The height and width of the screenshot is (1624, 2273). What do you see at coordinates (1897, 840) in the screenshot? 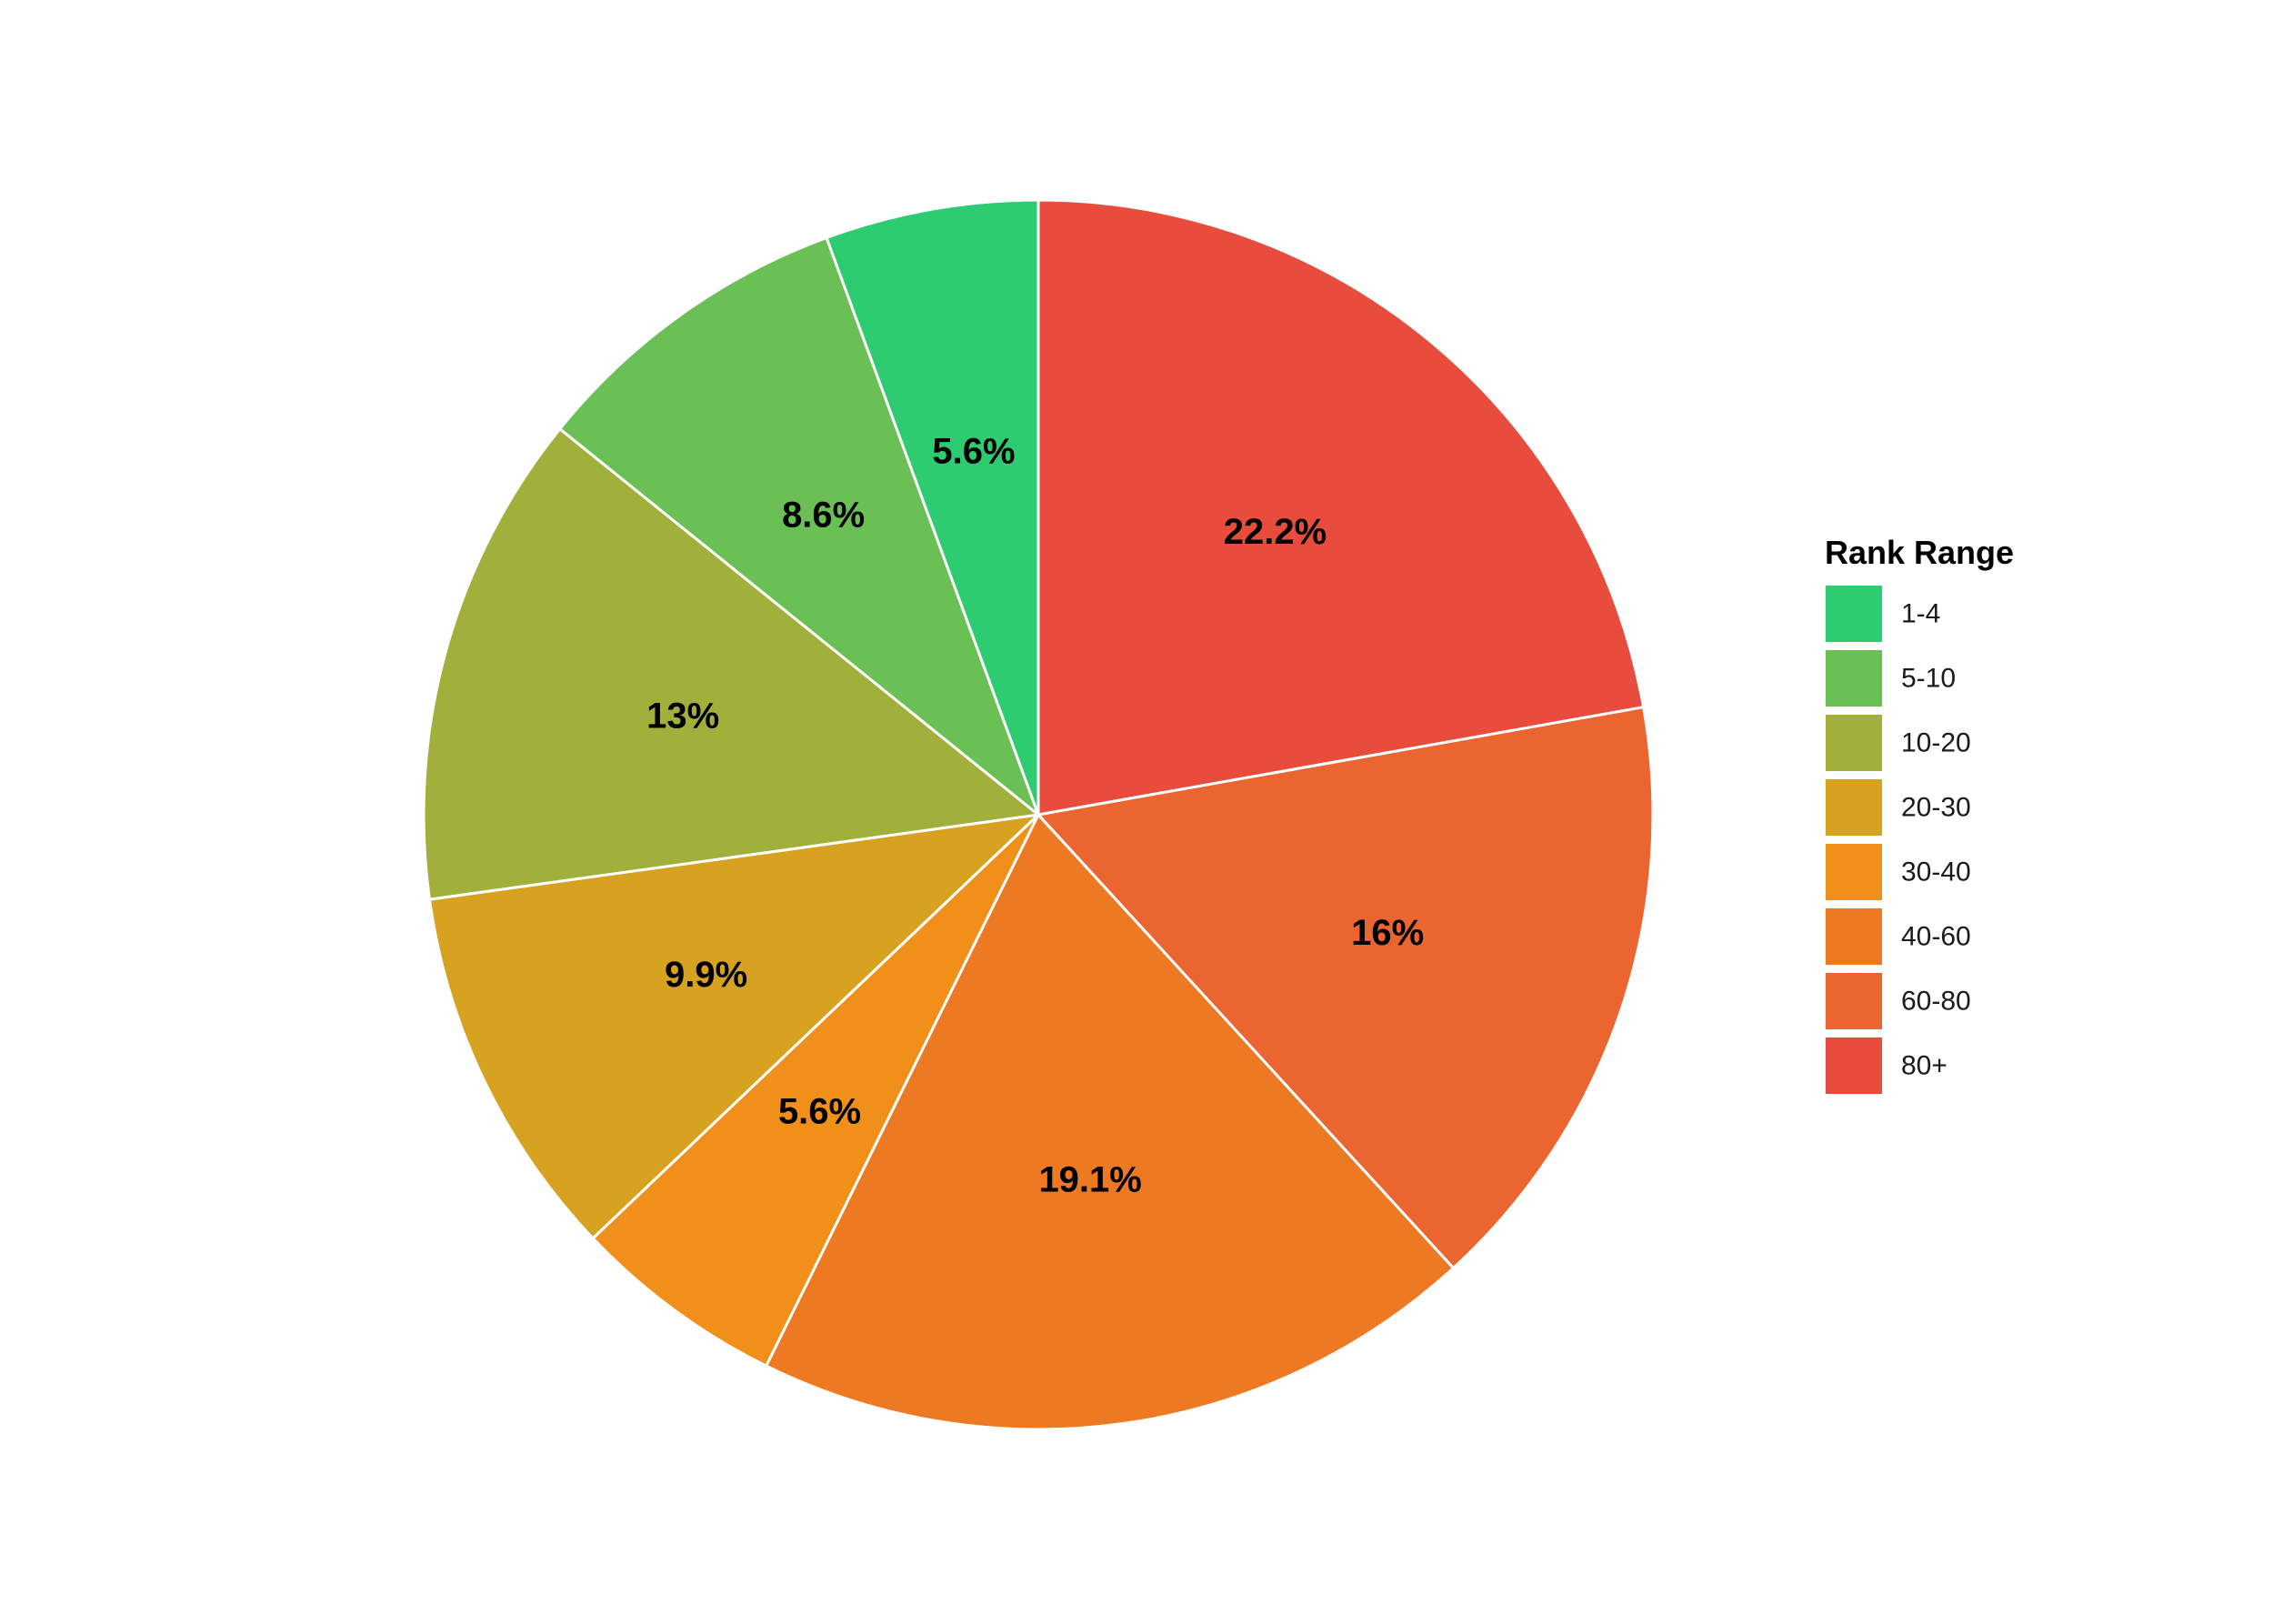
I see `legend-items: 1-4 5-10 10-20 20-30 30-40 40-60 60-80 80+` at bounding box center [1897, 840].